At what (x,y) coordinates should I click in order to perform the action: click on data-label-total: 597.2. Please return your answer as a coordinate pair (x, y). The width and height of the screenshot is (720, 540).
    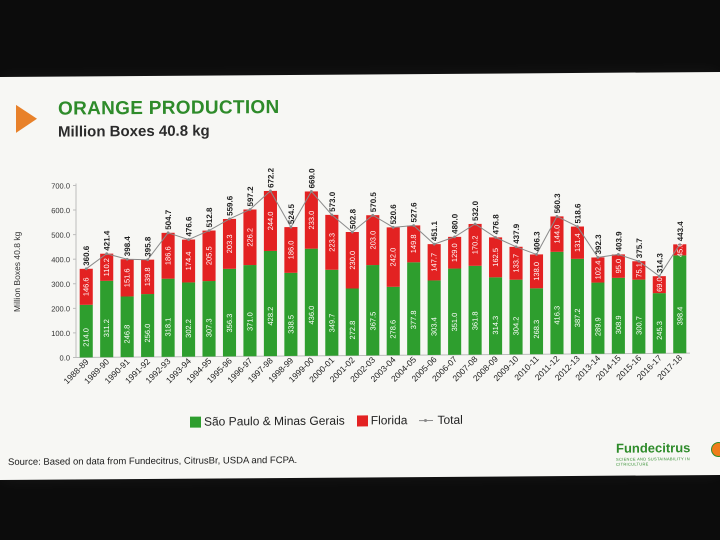
    Looking at the image, I should click on (250, 196).